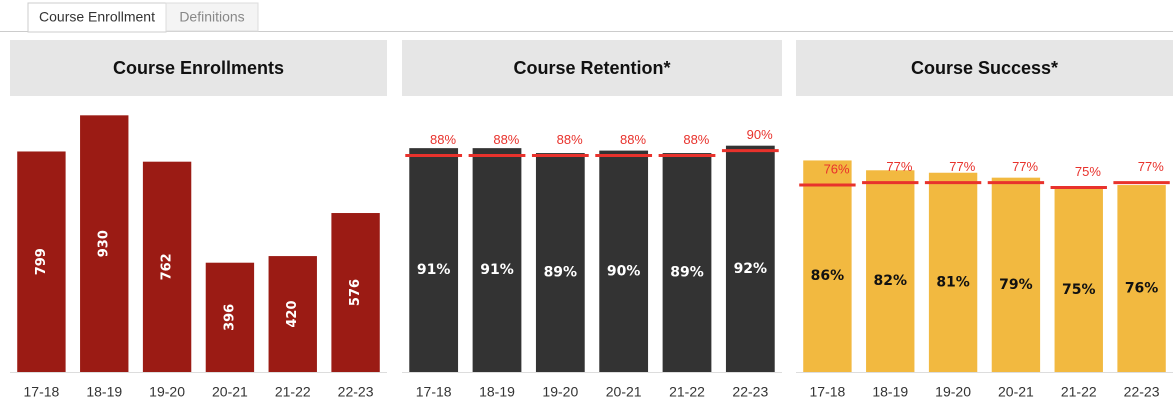 The width and height of the screenshot is (1173, 415). What do you see at coordinates (828, 276) in the screenshot?
I see `data-label: 86%` at bounding box center [828, 276].